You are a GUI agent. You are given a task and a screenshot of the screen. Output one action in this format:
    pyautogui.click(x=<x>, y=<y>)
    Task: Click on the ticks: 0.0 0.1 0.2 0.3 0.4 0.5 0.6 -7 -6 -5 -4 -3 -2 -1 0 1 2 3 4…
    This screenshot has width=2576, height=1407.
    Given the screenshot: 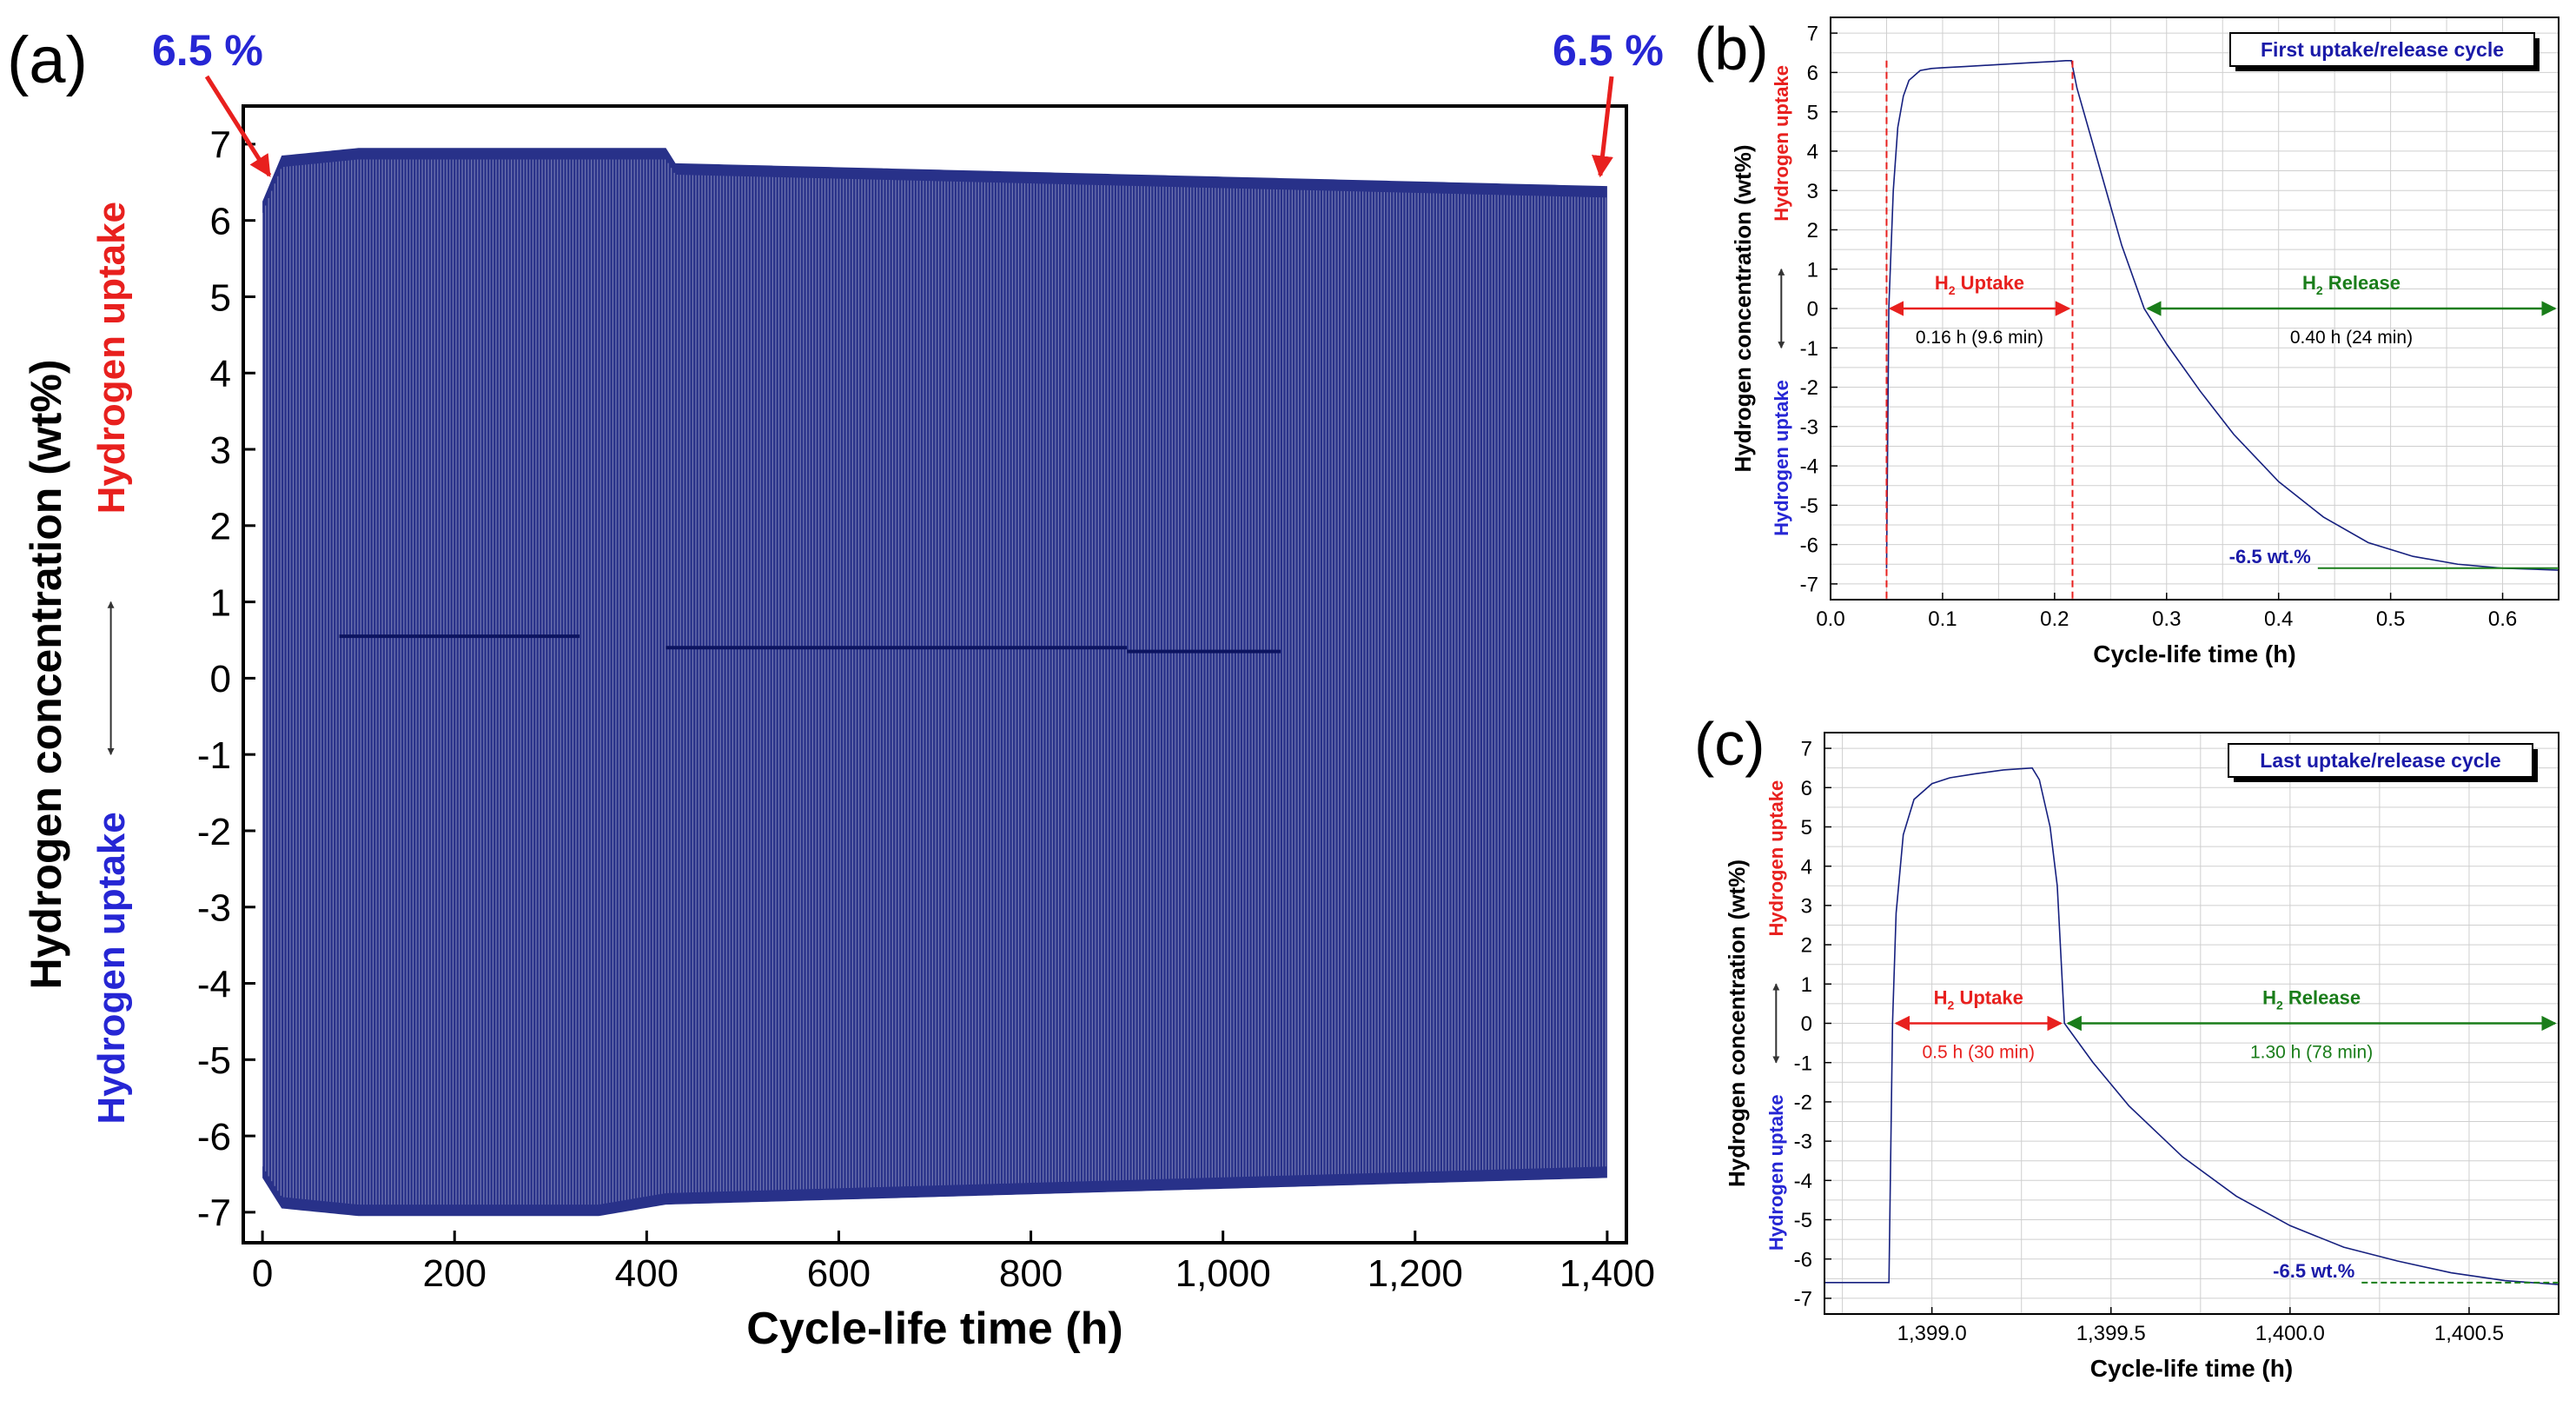 What is the action you would take?
    pyautogui.click(x=2159, y=327)
    